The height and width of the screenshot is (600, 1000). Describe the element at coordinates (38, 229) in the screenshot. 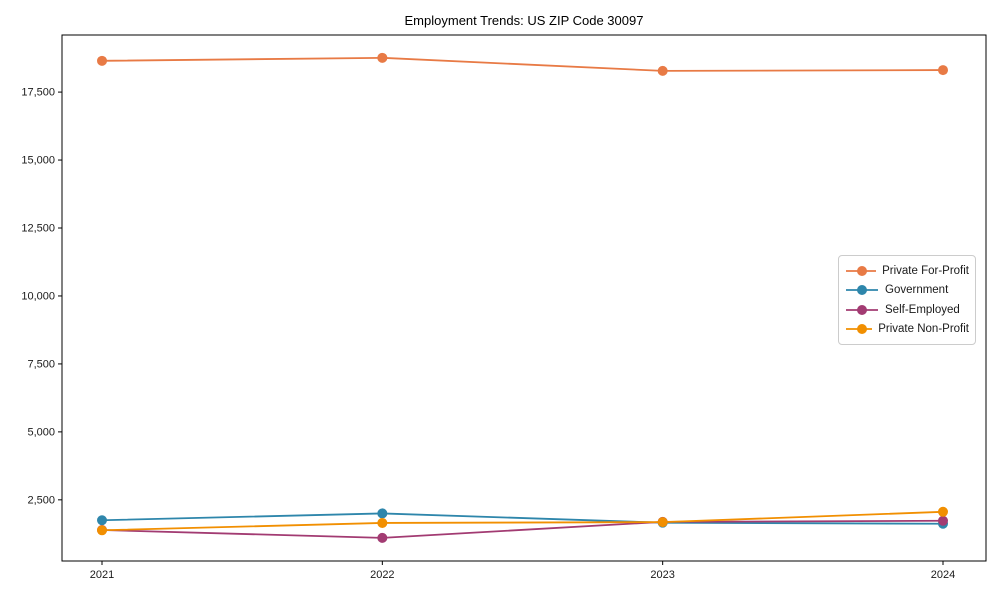

I see `y-axis-tick-label: 12,500` at that location.